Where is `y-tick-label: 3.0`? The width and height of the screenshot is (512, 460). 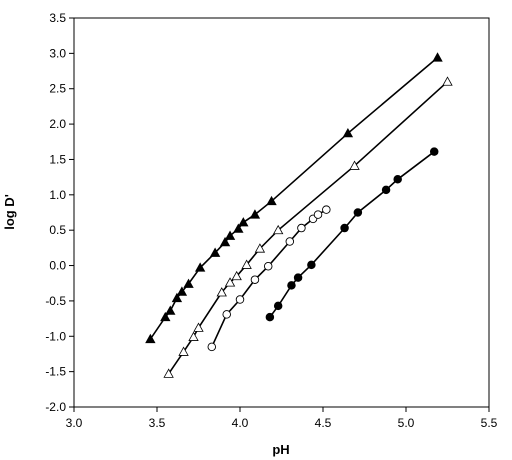
y-tick-label: 3.0 is located at coordinates (57, 53).